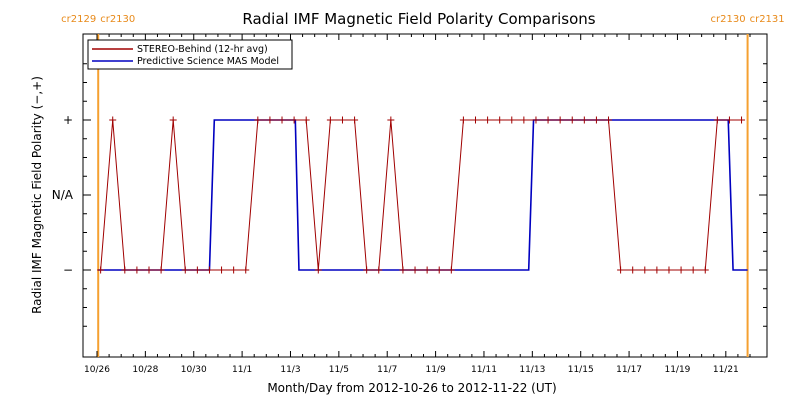 Image resolution: width=800 pixels, height=400 pixels. Describe the element at coordinates (581, 370) in the screenshot. I see `x-tick-label: 11/15` at that location.